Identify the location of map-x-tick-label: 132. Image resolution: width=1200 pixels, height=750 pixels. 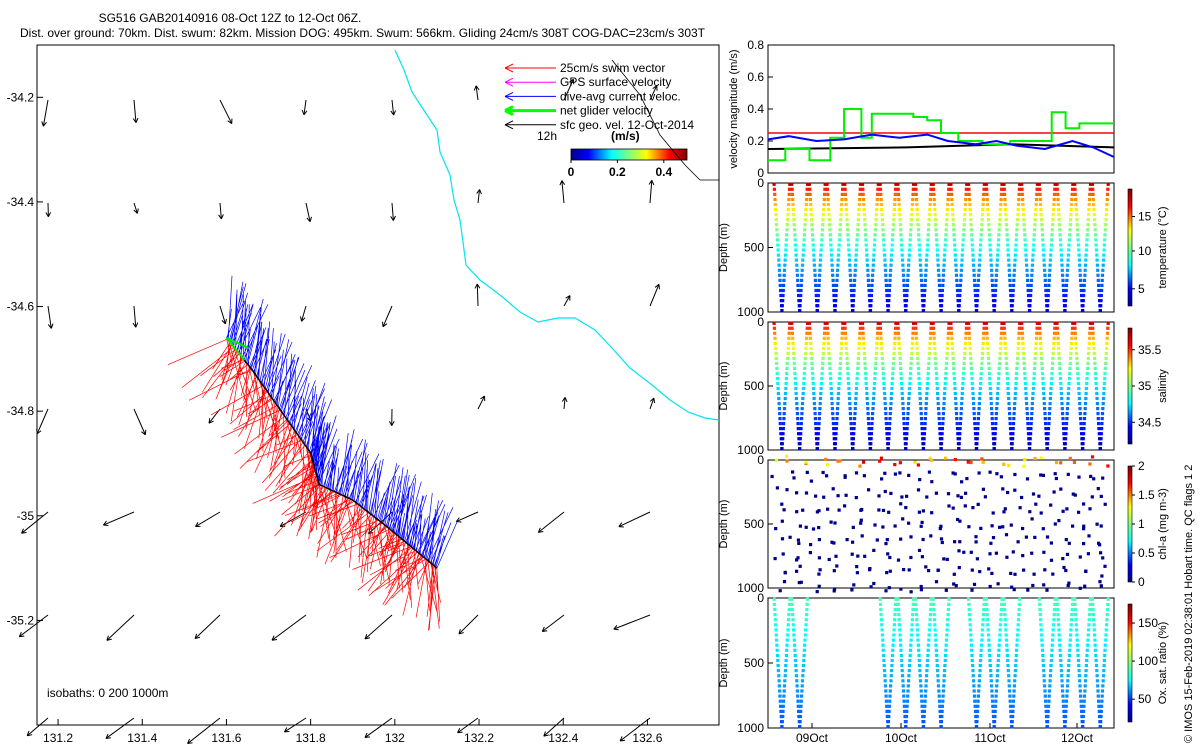
(395, 738).